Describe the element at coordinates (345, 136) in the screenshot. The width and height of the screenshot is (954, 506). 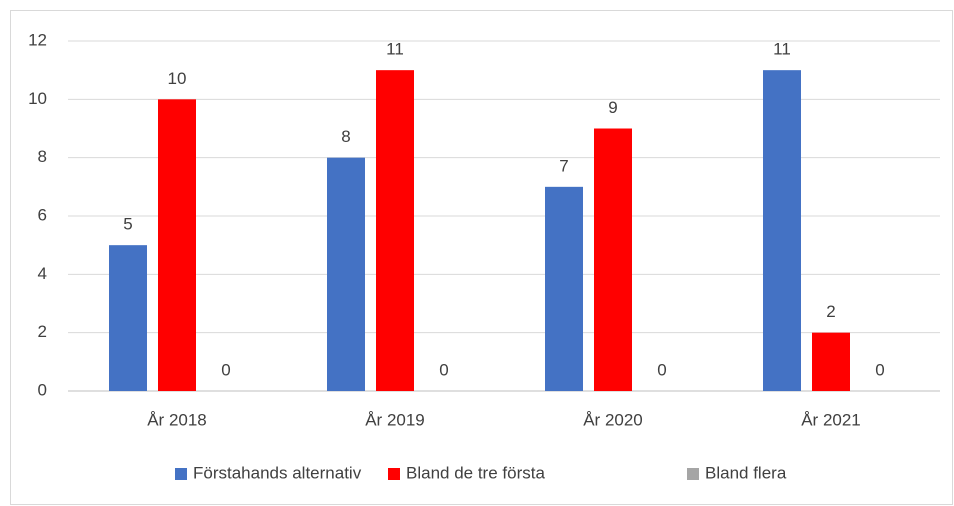
I see `data-label: 8` at that location.